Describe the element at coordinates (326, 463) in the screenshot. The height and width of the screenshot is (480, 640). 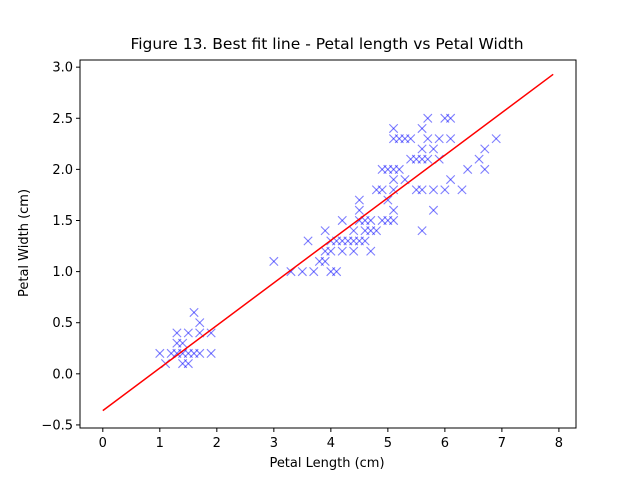
I see `x-axis-label: Petal Length (cm)` at that location.